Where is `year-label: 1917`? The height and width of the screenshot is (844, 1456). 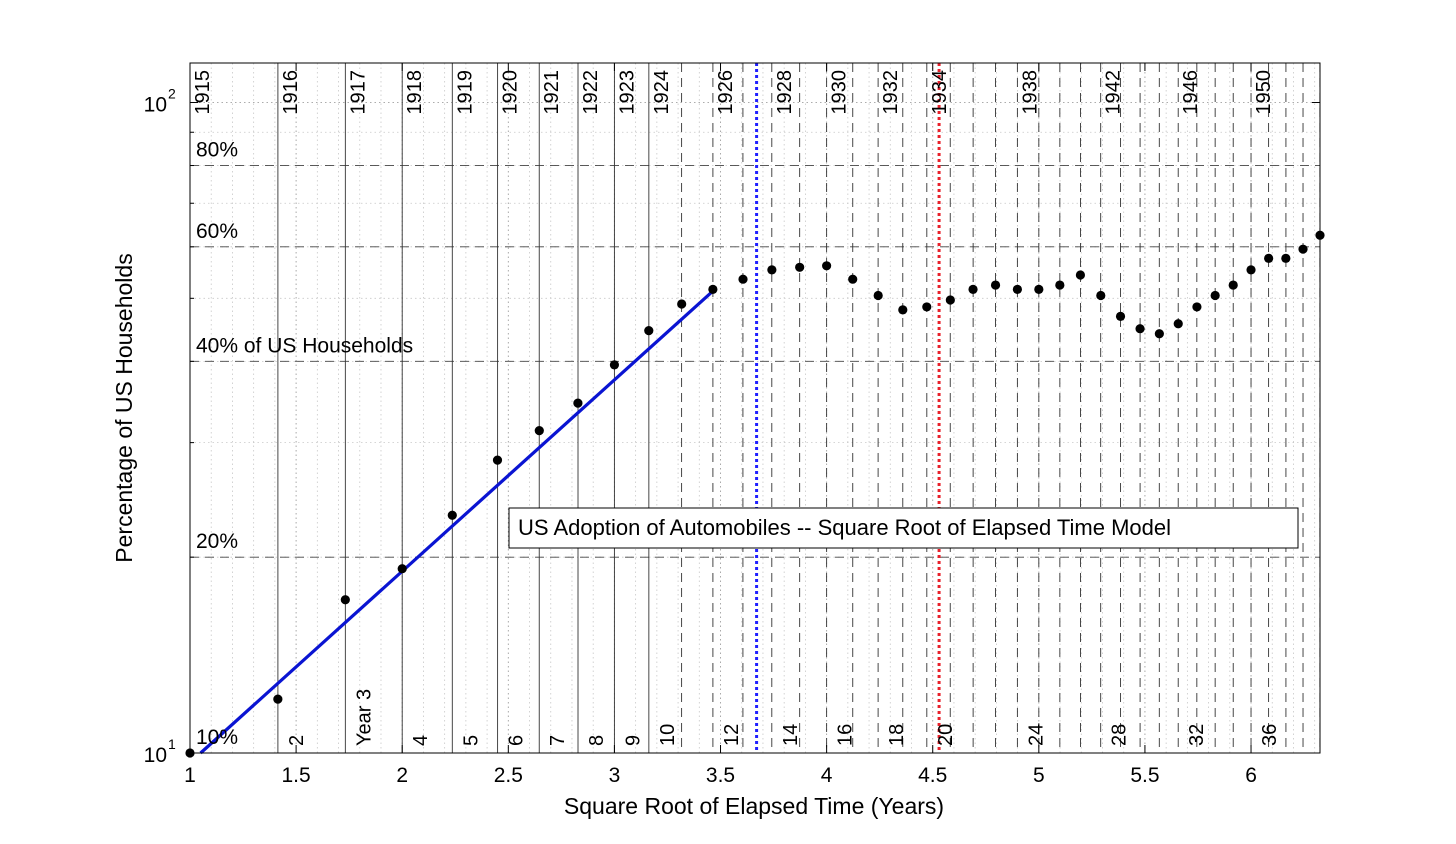 year-label: 1917 is located at coordinates (358, 92).